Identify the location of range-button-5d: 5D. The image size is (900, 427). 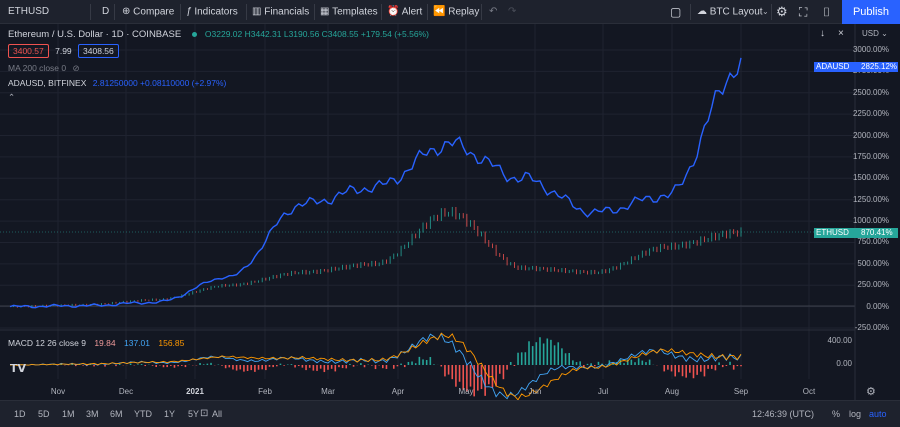
(44, 414).